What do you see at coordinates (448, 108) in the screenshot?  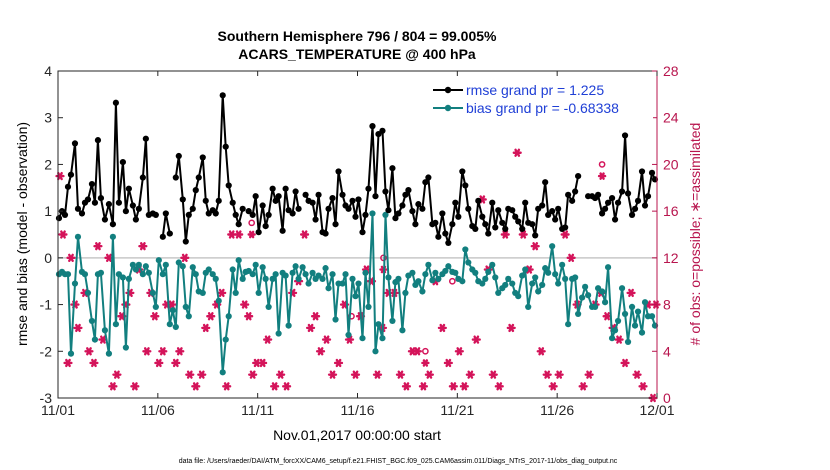 I see `legend-bias-marker` at bounding box center [448, 108].